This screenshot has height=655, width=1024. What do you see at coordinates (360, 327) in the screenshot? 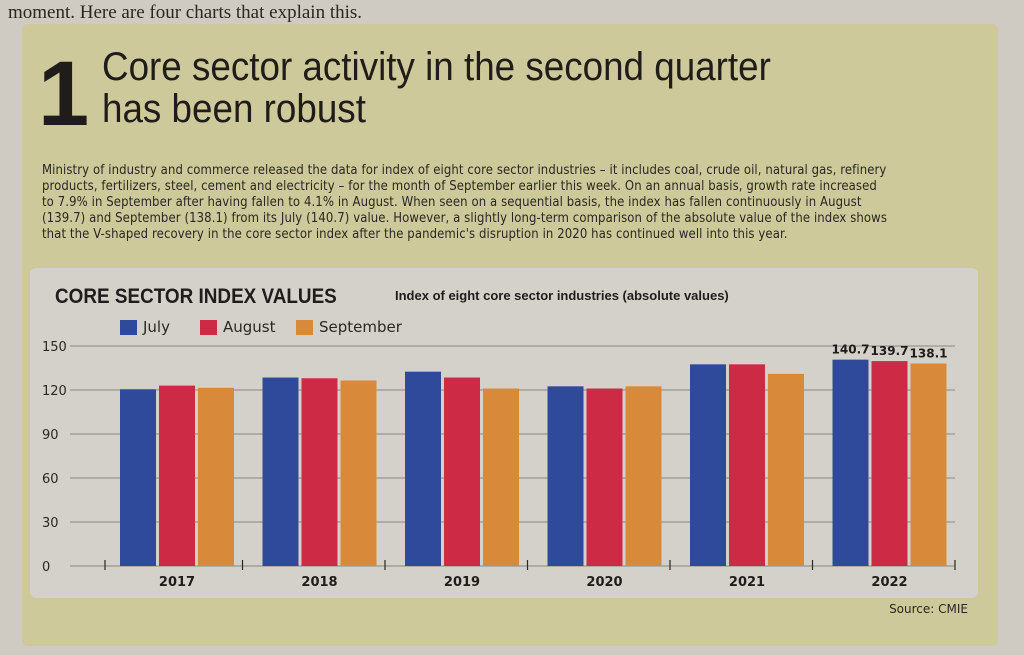
I see `legend-label-september: September` at bounding box center [360, 327].